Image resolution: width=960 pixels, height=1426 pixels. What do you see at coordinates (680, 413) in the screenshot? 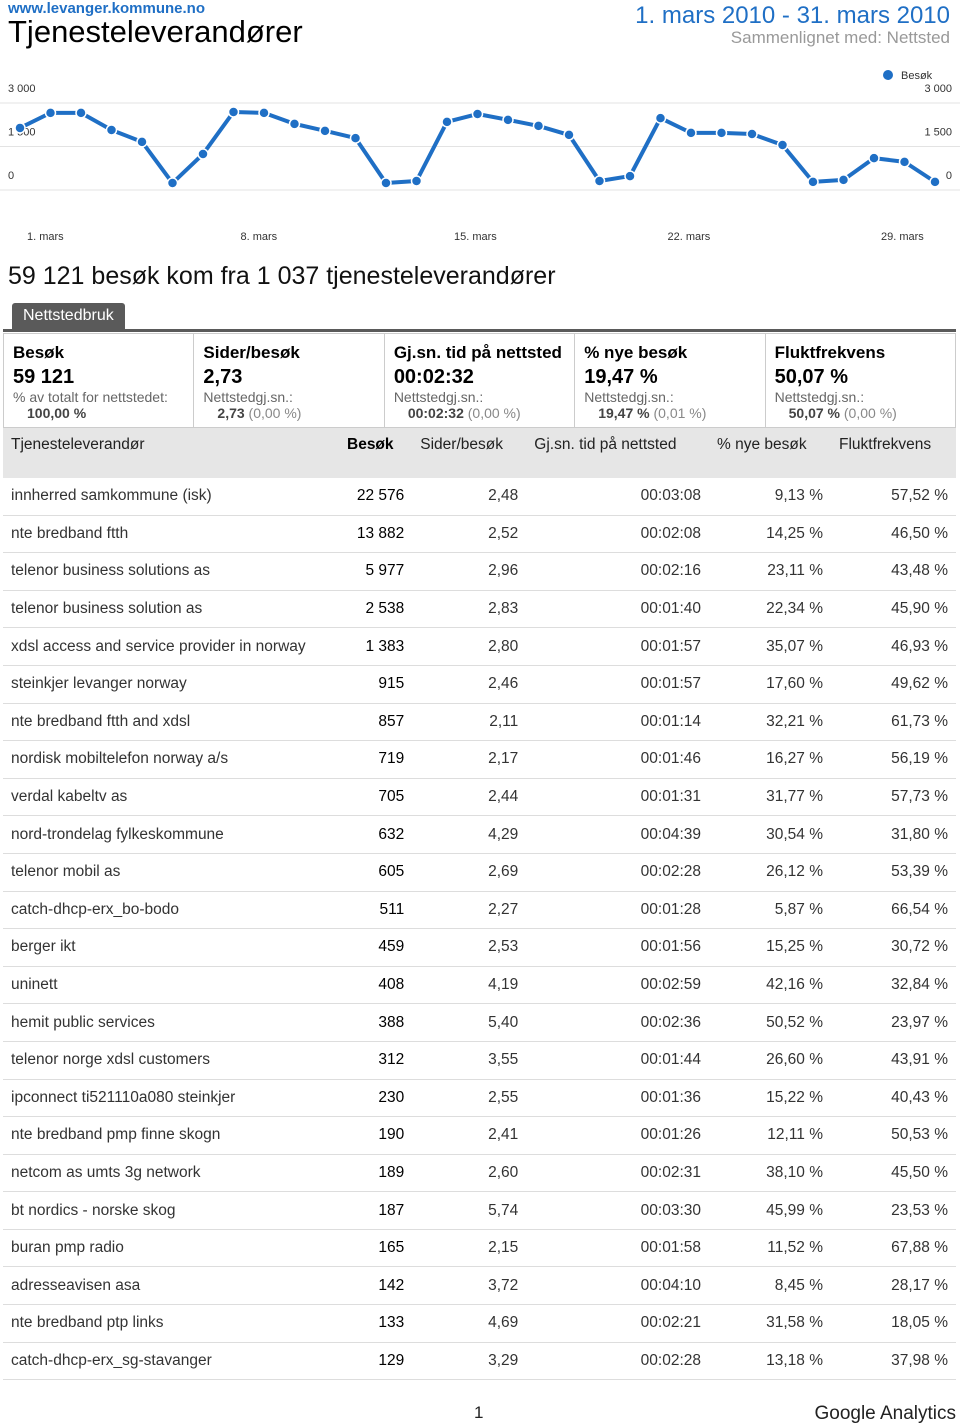
I see `site-avg-change: (0,01 %)` at bounding box center [680, 413].